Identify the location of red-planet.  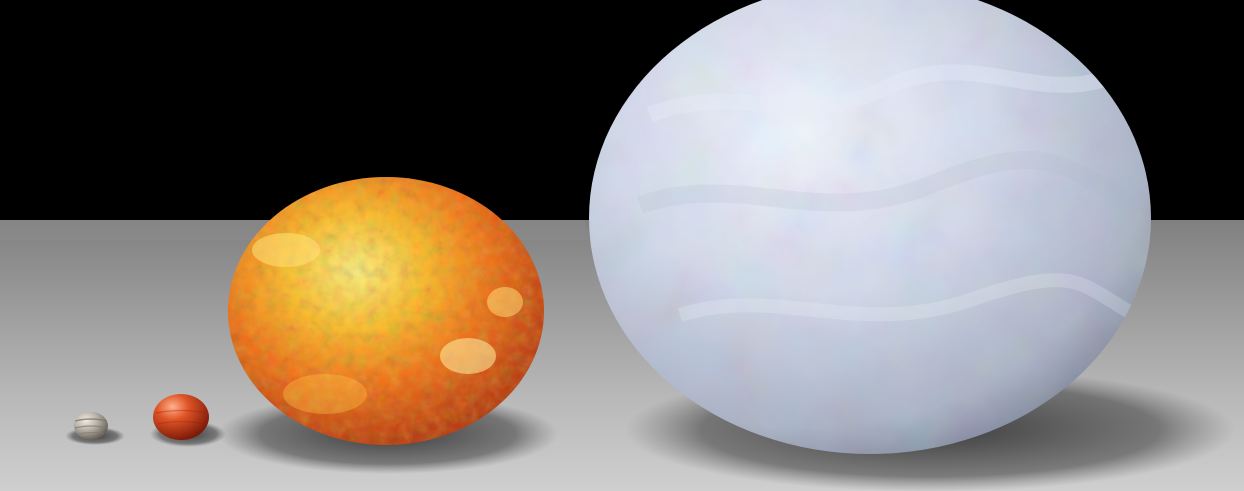
(181, 417).